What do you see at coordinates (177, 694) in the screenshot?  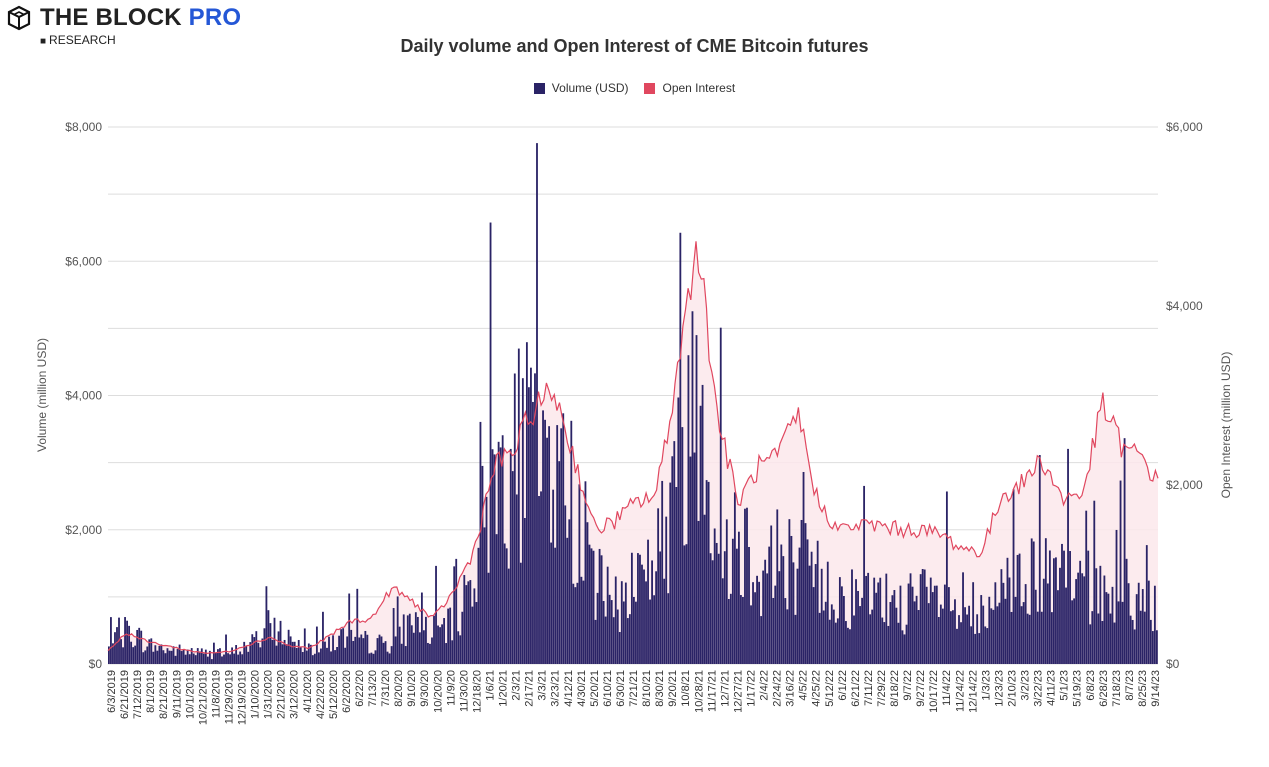 I see `x-tick-label: 9/11/2019` at bounding box center [177, 694].